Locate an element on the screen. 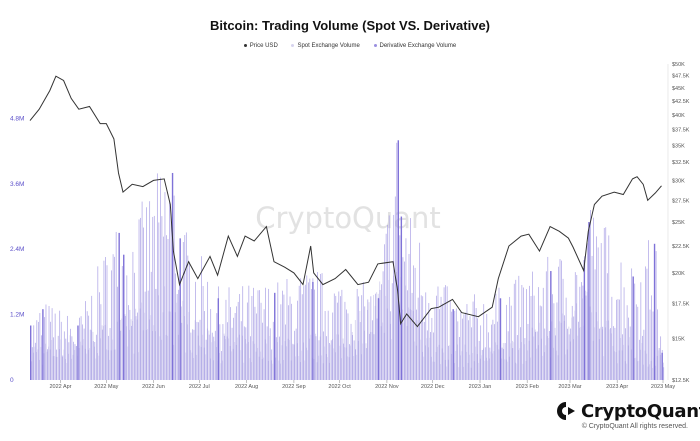 The height and width of the screenshot is (441, 700). legend-dot-price is located at coordinates (245, 45).